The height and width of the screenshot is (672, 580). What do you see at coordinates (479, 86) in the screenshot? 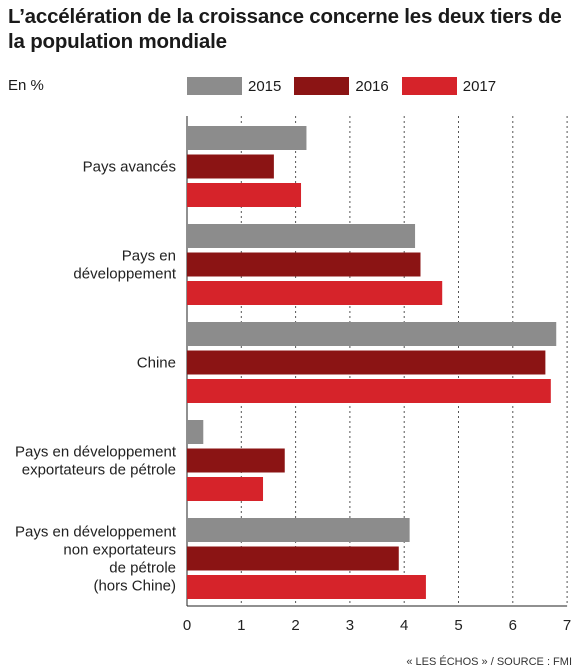
I see `legend-label-2017: 2017` at bounding box center [479, 86].